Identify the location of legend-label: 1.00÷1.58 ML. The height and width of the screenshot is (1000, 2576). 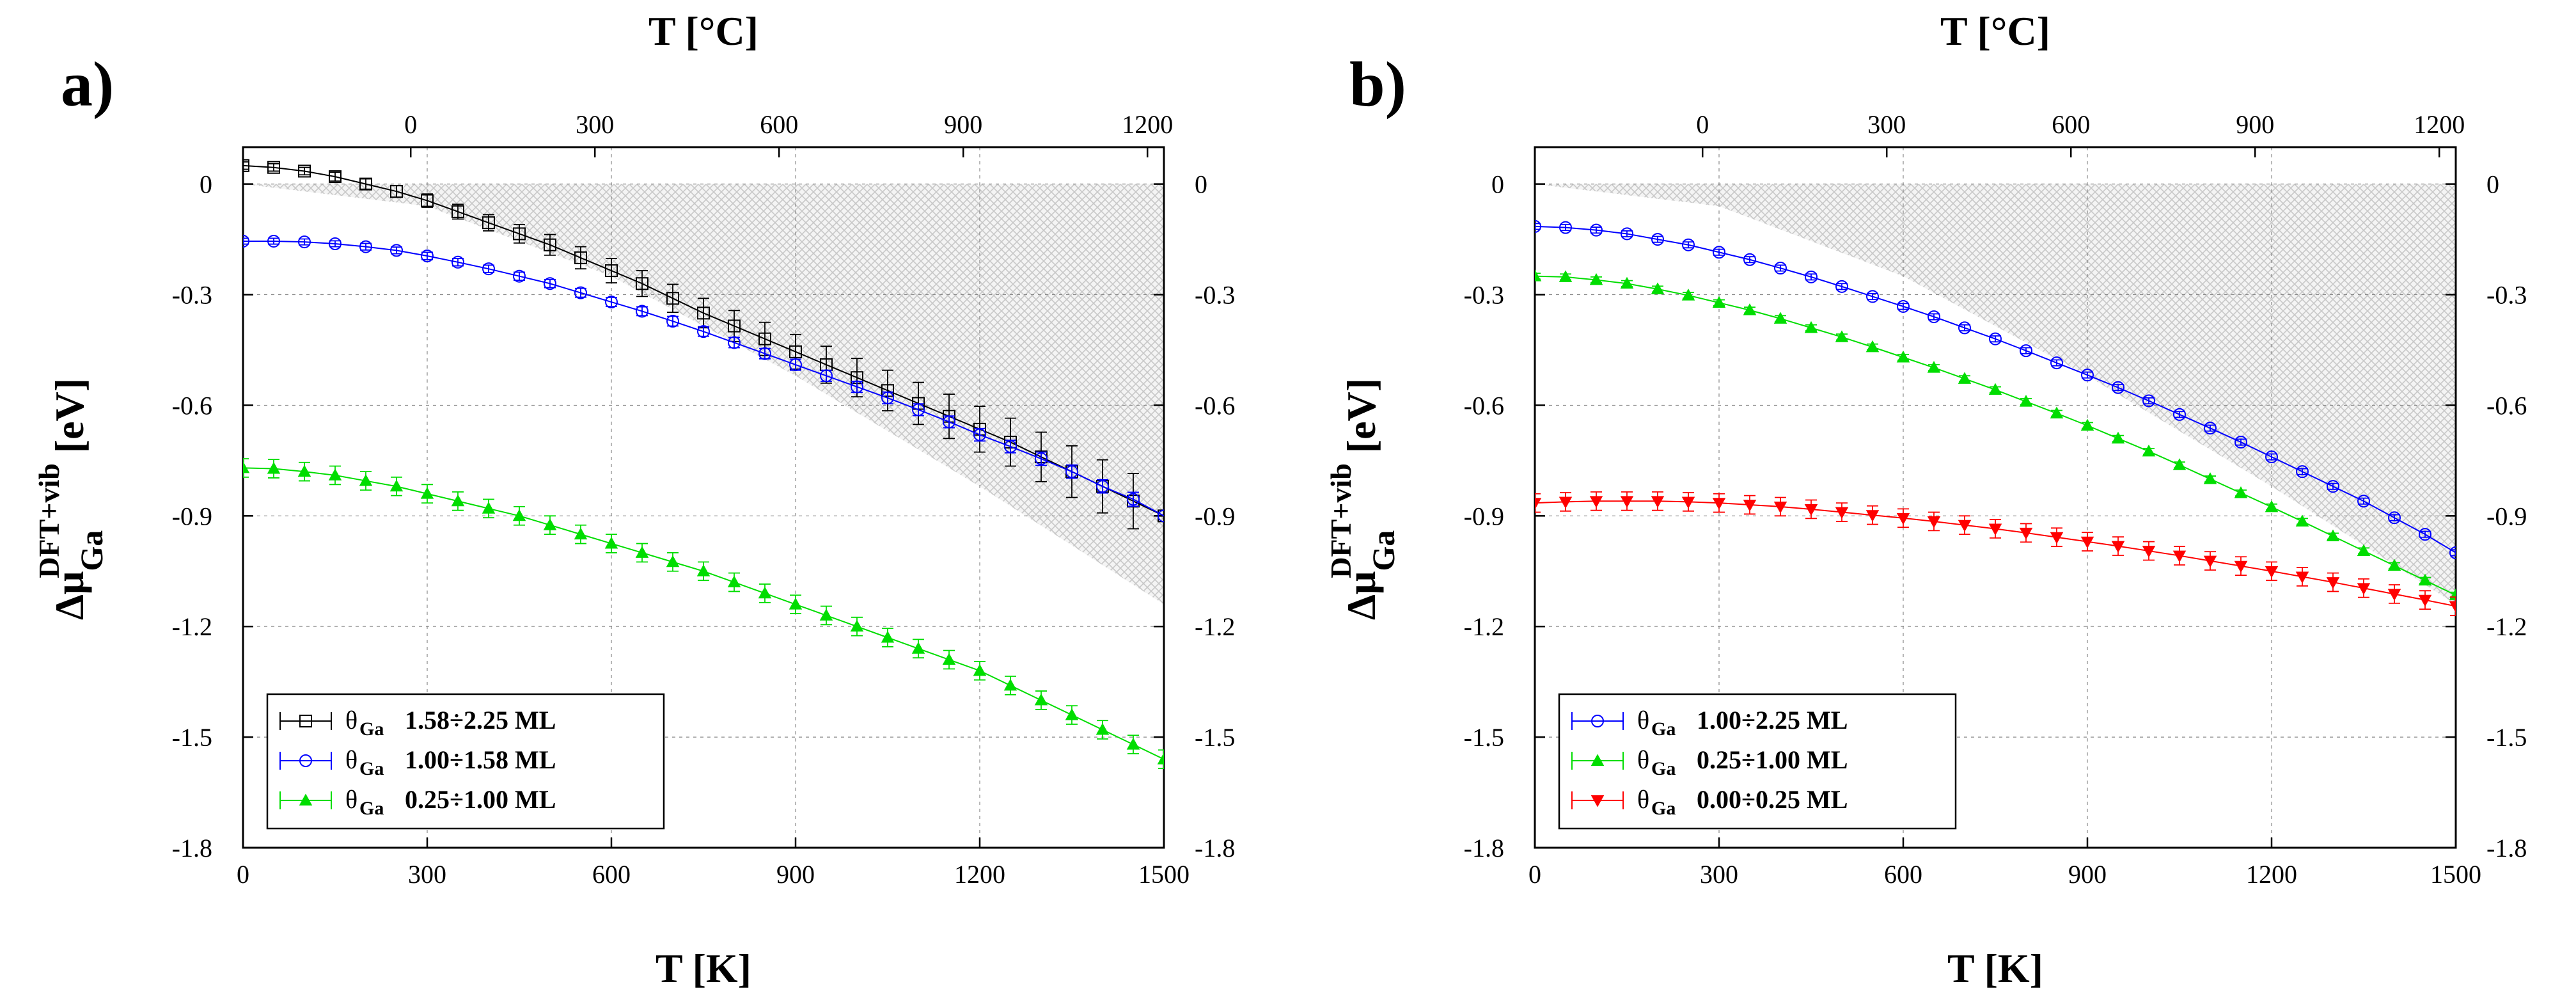
(480, 759).